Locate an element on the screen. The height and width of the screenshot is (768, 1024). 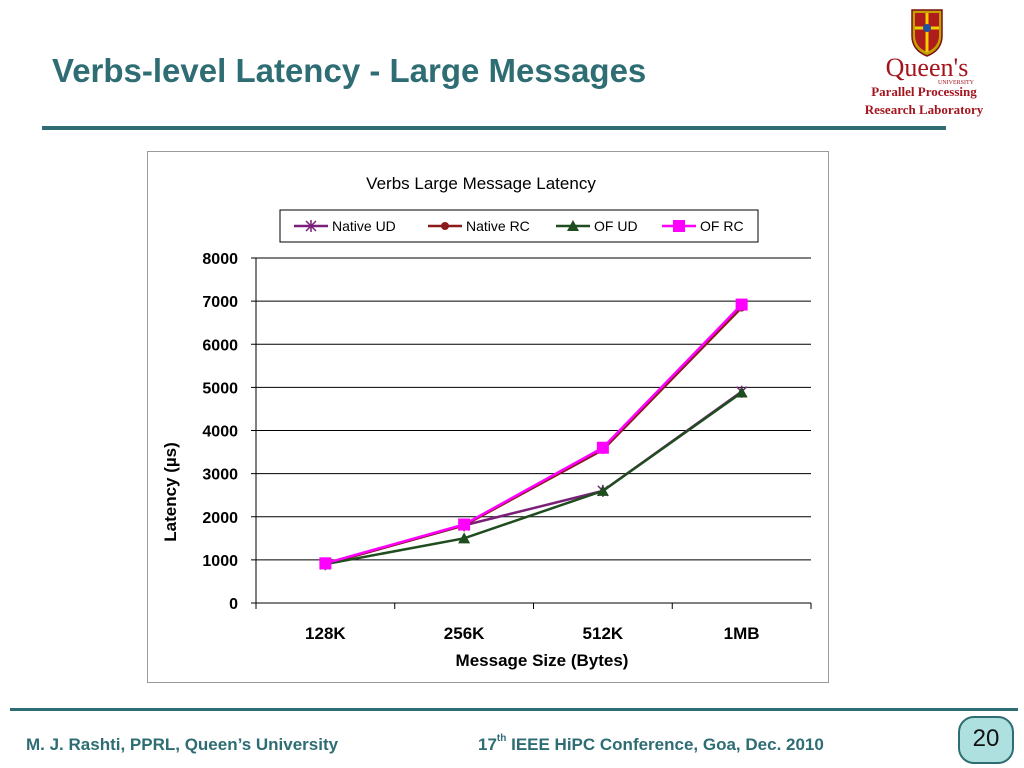
series-of-ud is located at coordinates (533, 478).